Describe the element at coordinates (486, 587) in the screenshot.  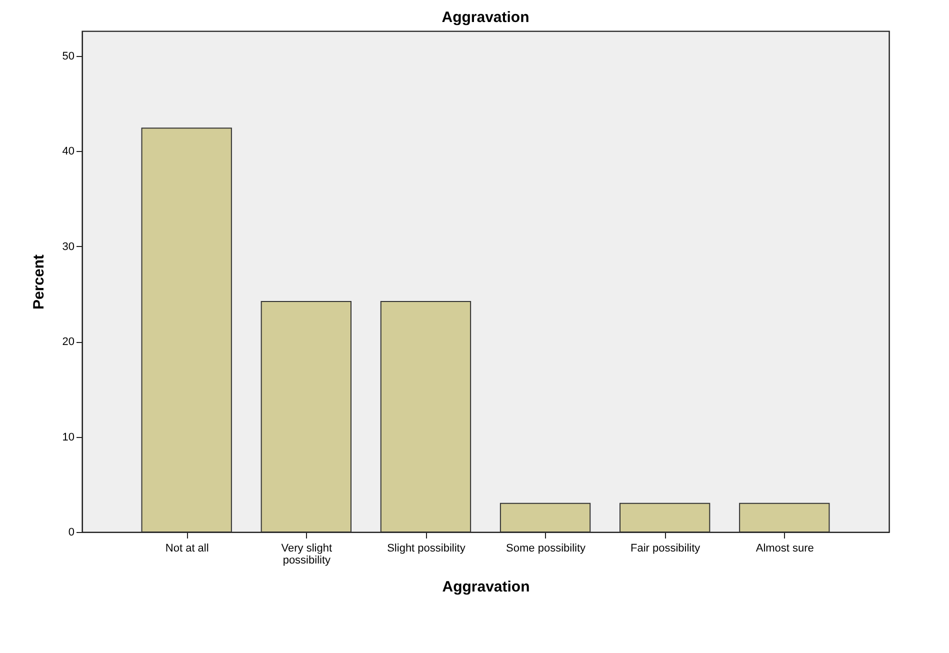
I see `x-axis-title: Aggravation` at that location.